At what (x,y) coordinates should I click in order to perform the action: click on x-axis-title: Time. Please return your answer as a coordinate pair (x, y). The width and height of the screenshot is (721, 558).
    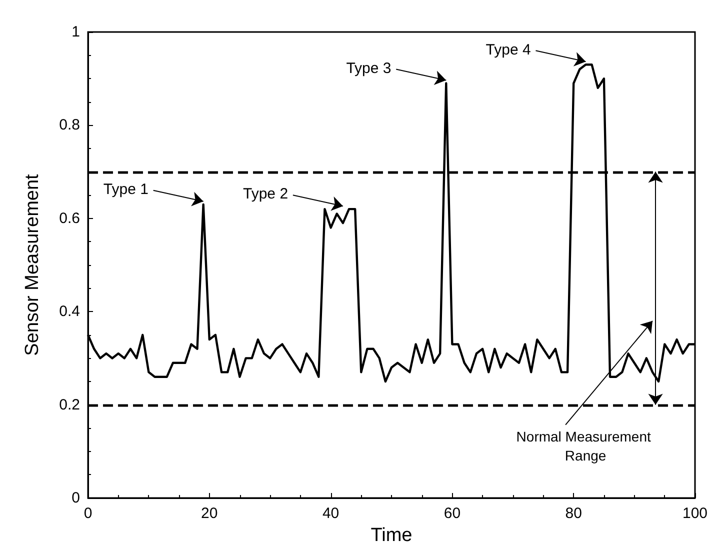
    Looking at the image, I should click on (391, 535).